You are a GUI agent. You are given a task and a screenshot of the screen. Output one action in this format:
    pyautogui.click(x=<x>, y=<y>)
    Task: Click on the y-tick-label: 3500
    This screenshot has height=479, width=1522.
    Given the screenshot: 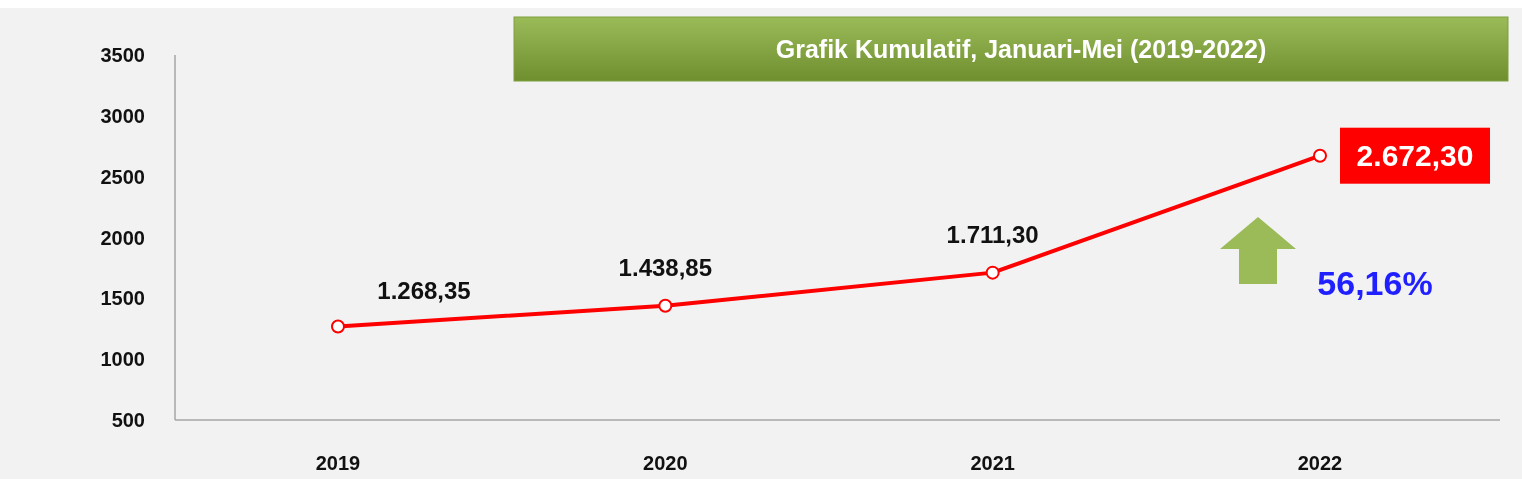 What is the action you would take?
    pyautogui.click(x=122, y=55)
    